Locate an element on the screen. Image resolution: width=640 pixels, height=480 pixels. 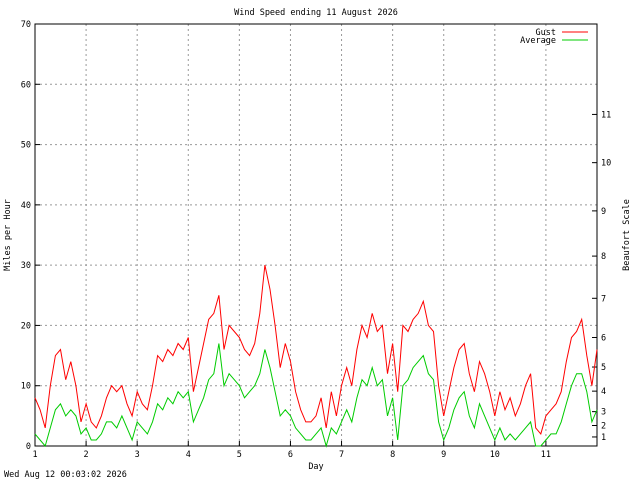
y2-tick-label: 10 is located at coordinates (606, 164).